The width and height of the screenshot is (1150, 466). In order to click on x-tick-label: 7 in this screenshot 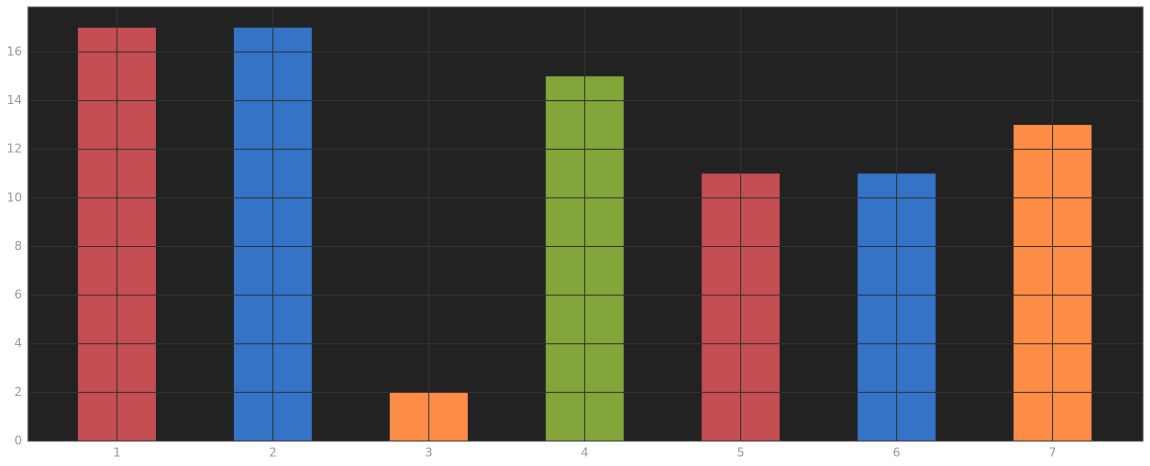, I will do `click(1053, 453)`.